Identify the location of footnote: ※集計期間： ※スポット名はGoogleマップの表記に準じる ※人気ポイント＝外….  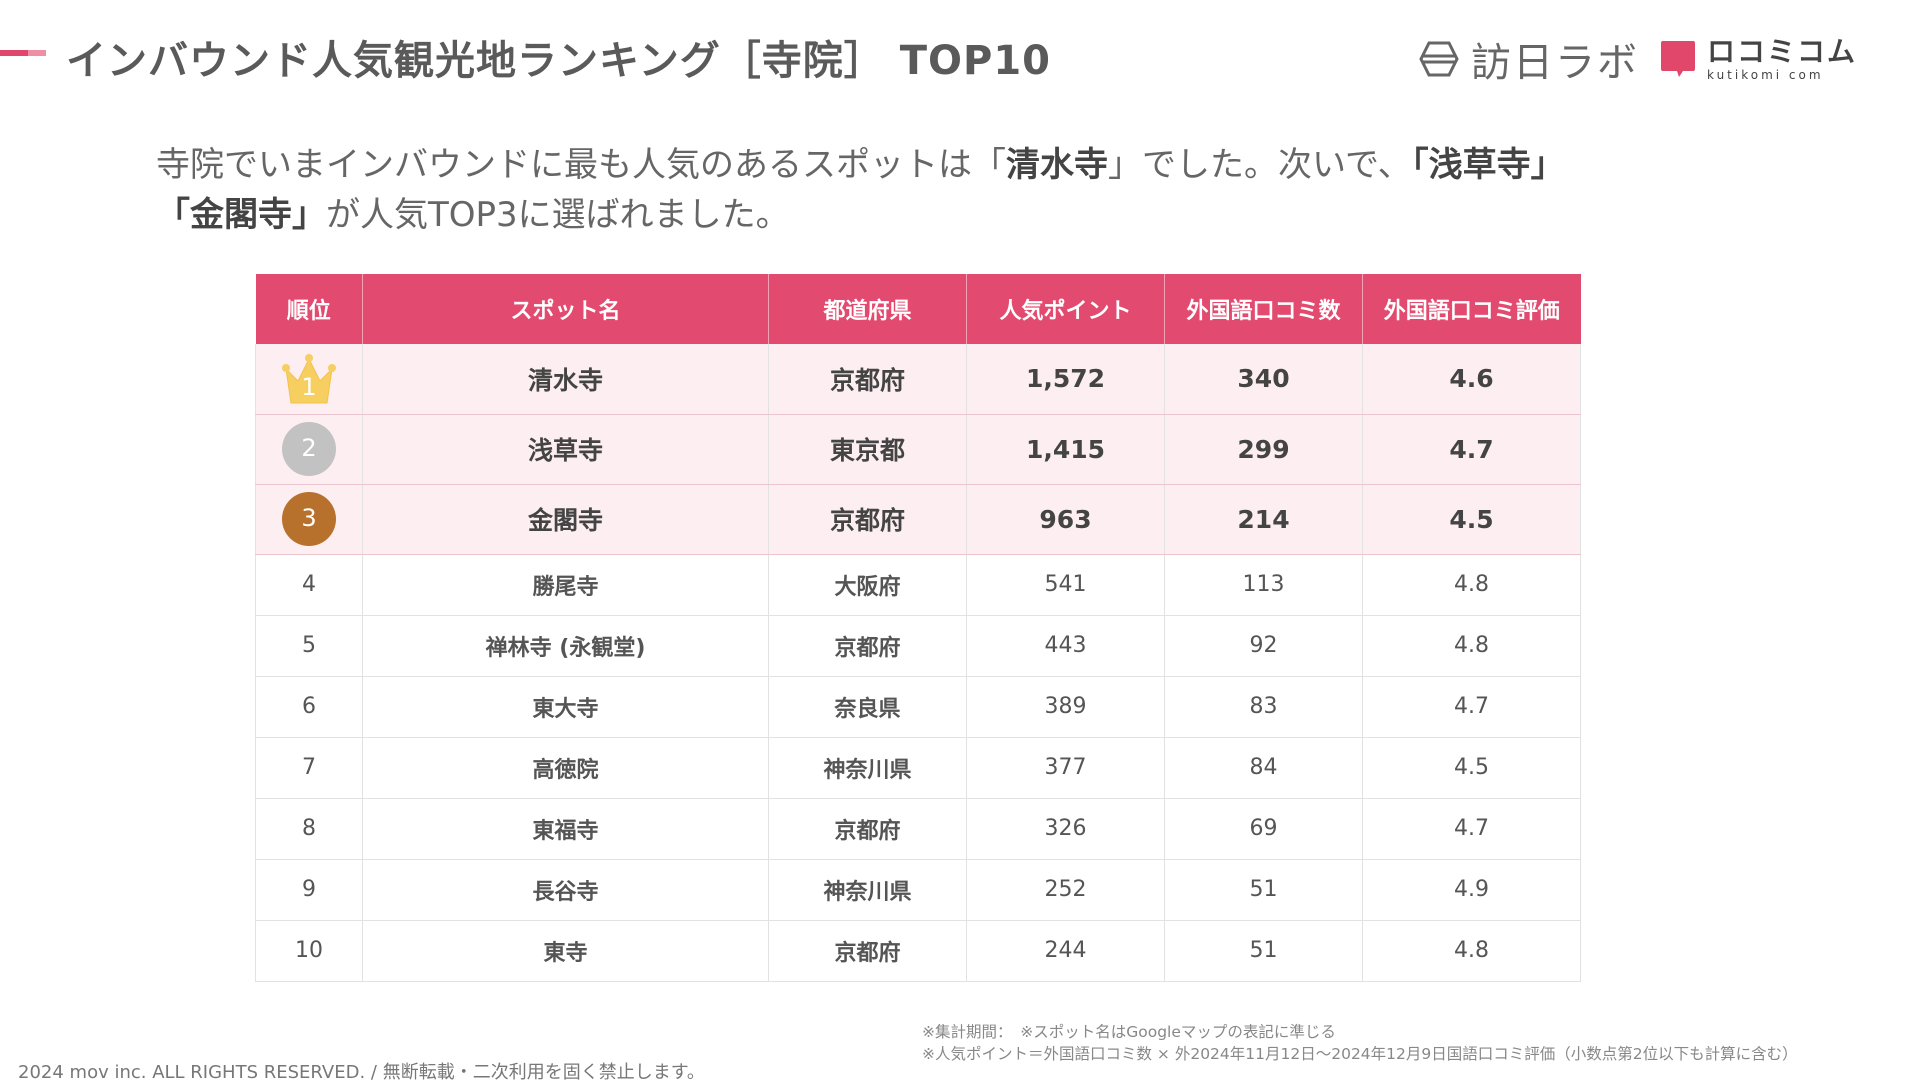
(1360, 1043).